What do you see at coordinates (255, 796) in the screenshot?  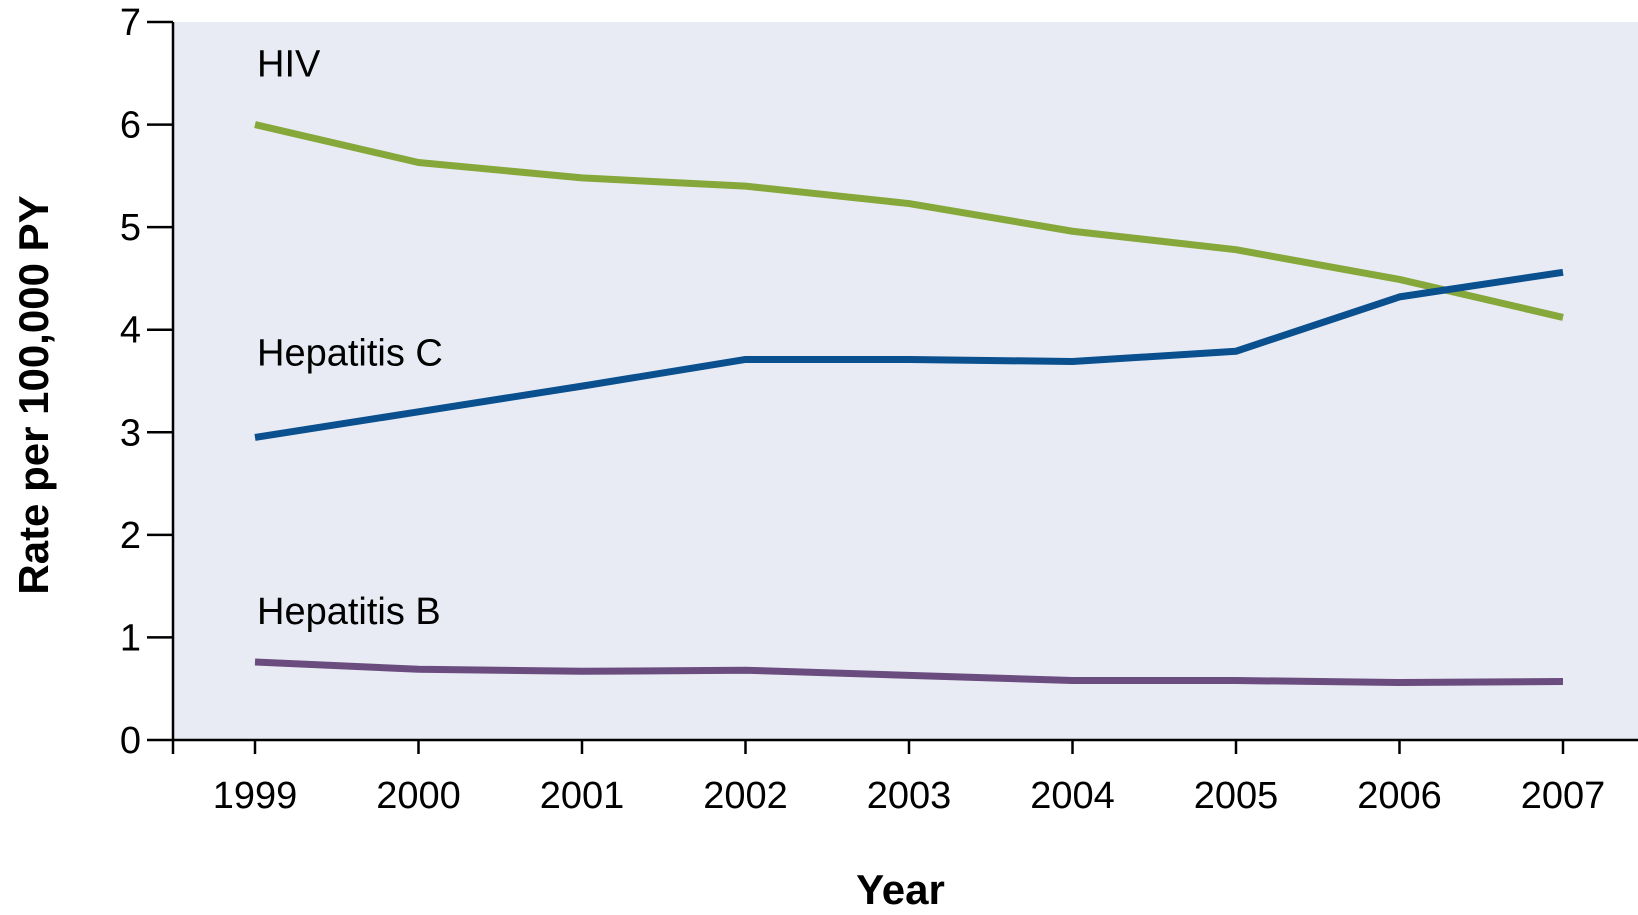 I see `x-tick-label: 1999` at bounding box center [255, 796].